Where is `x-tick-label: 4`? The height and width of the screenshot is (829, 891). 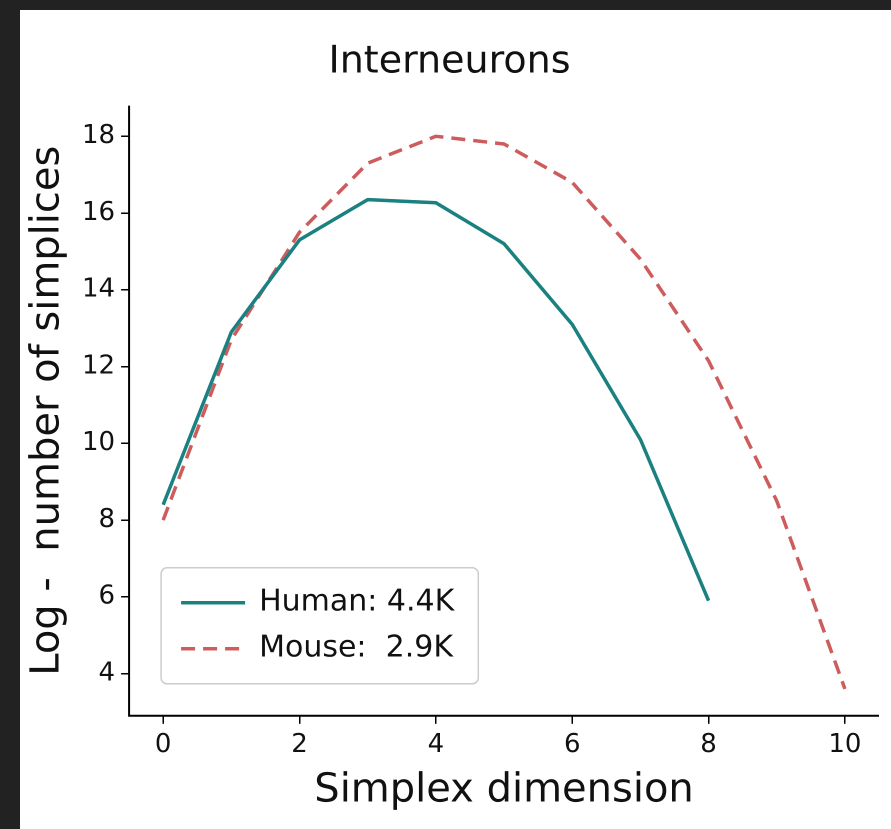 x-tick-label: 4 is located at coordinates (436, 744).